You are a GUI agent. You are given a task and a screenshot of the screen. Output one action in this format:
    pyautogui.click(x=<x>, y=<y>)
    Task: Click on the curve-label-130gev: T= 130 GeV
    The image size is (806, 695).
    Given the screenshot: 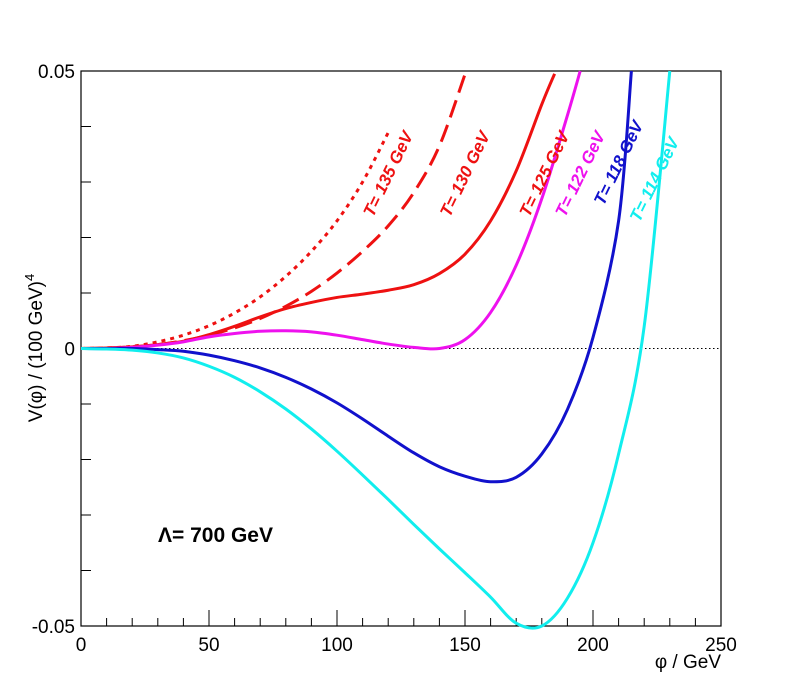 What is the action you would take?
    pyautogui.click(x=465, y=173)
    